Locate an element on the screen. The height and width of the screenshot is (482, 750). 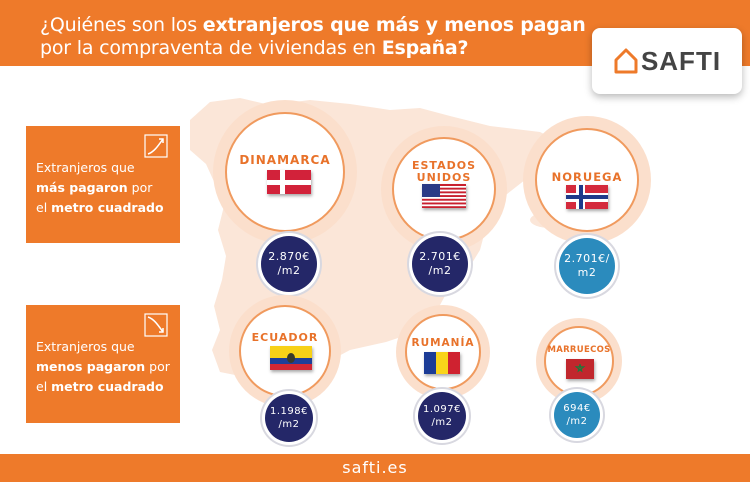
most-paid-line1: Extranjeros que is located at coordinates (85, 167).